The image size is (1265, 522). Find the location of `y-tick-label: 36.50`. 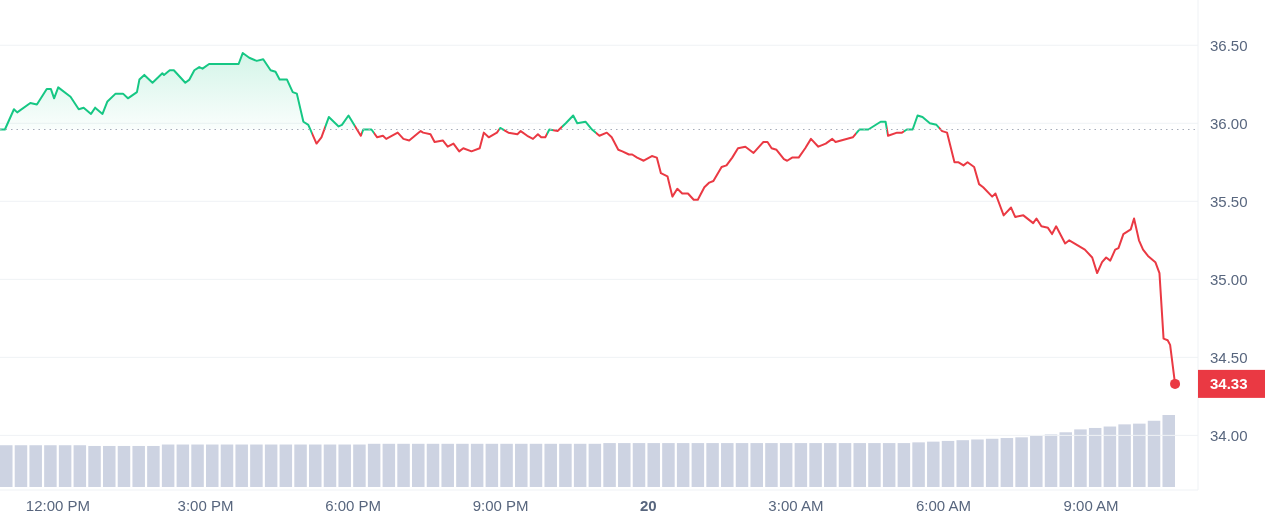

y-tick-label: 36.50 is located at coordinates (1229, 45).